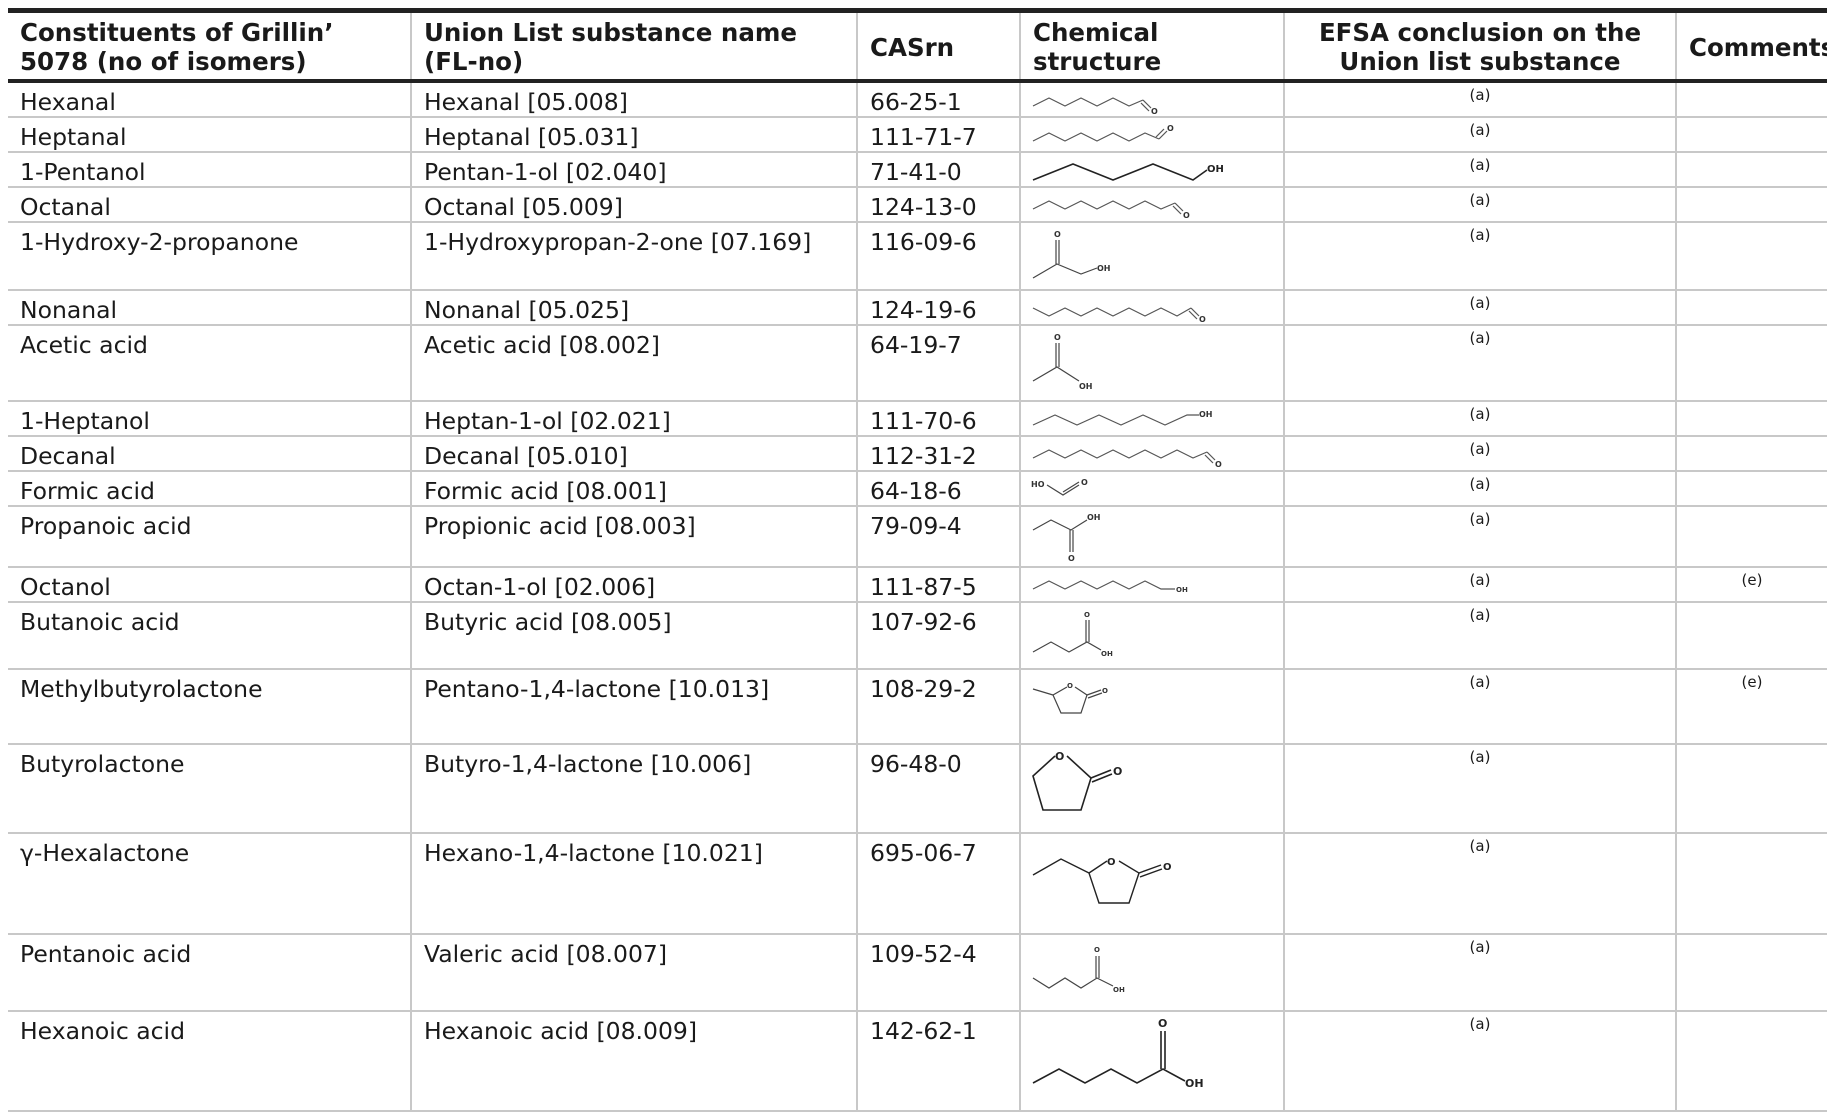  I want to click on casrn-cell: 111-71-7, so click(938, 135).